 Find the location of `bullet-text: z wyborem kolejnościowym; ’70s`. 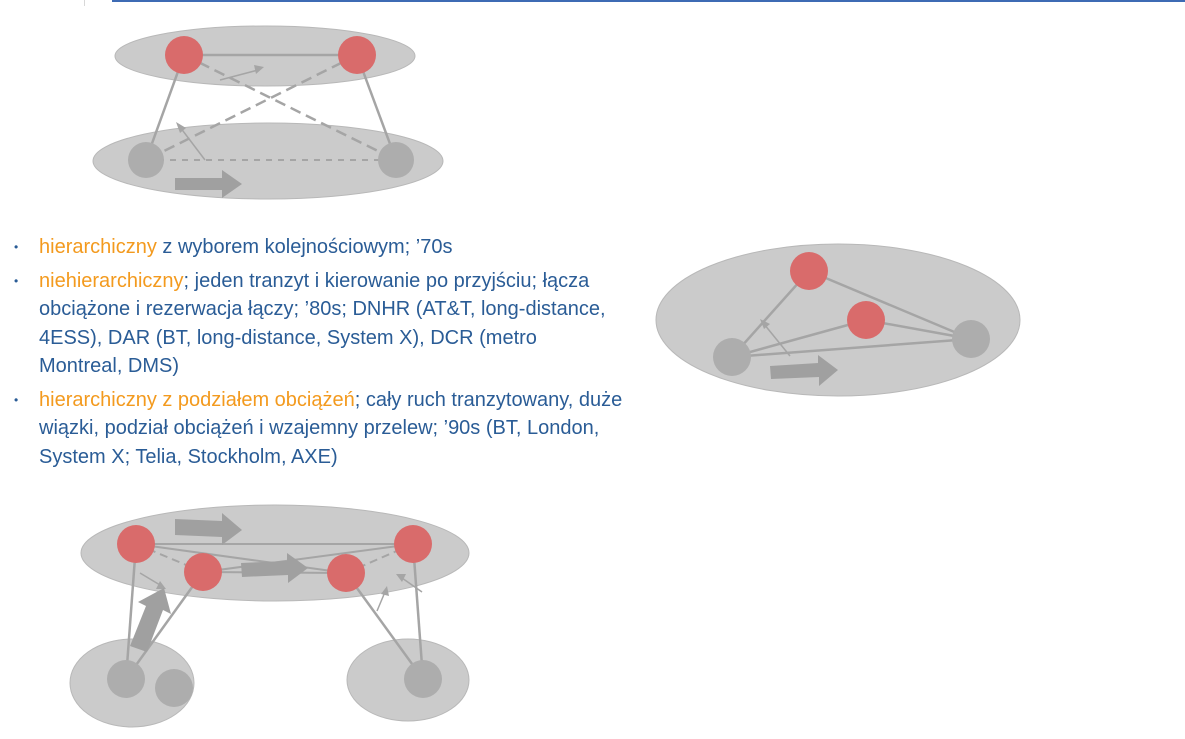

bullet-text: z wyborem kolejnościowym; ’70s is located at coordinates (304, 247).